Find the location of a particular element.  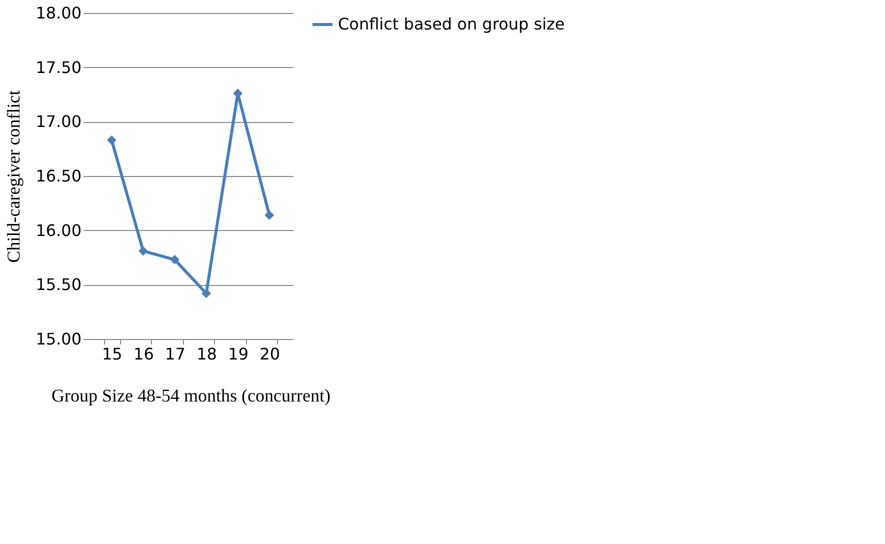

x-tick-label: 15 is located at coordinates (112, 354).